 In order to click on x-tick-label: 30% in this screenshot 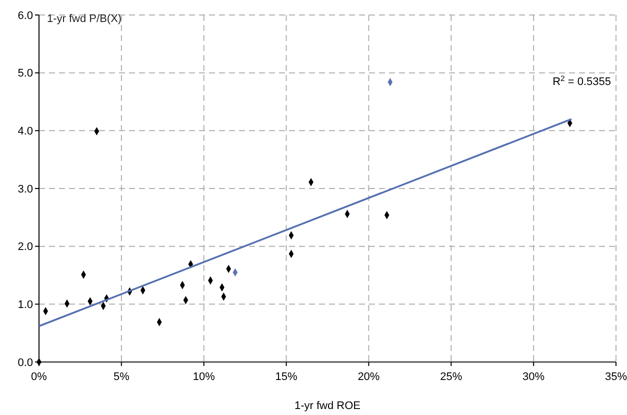, I will do `click(533, 377)`.